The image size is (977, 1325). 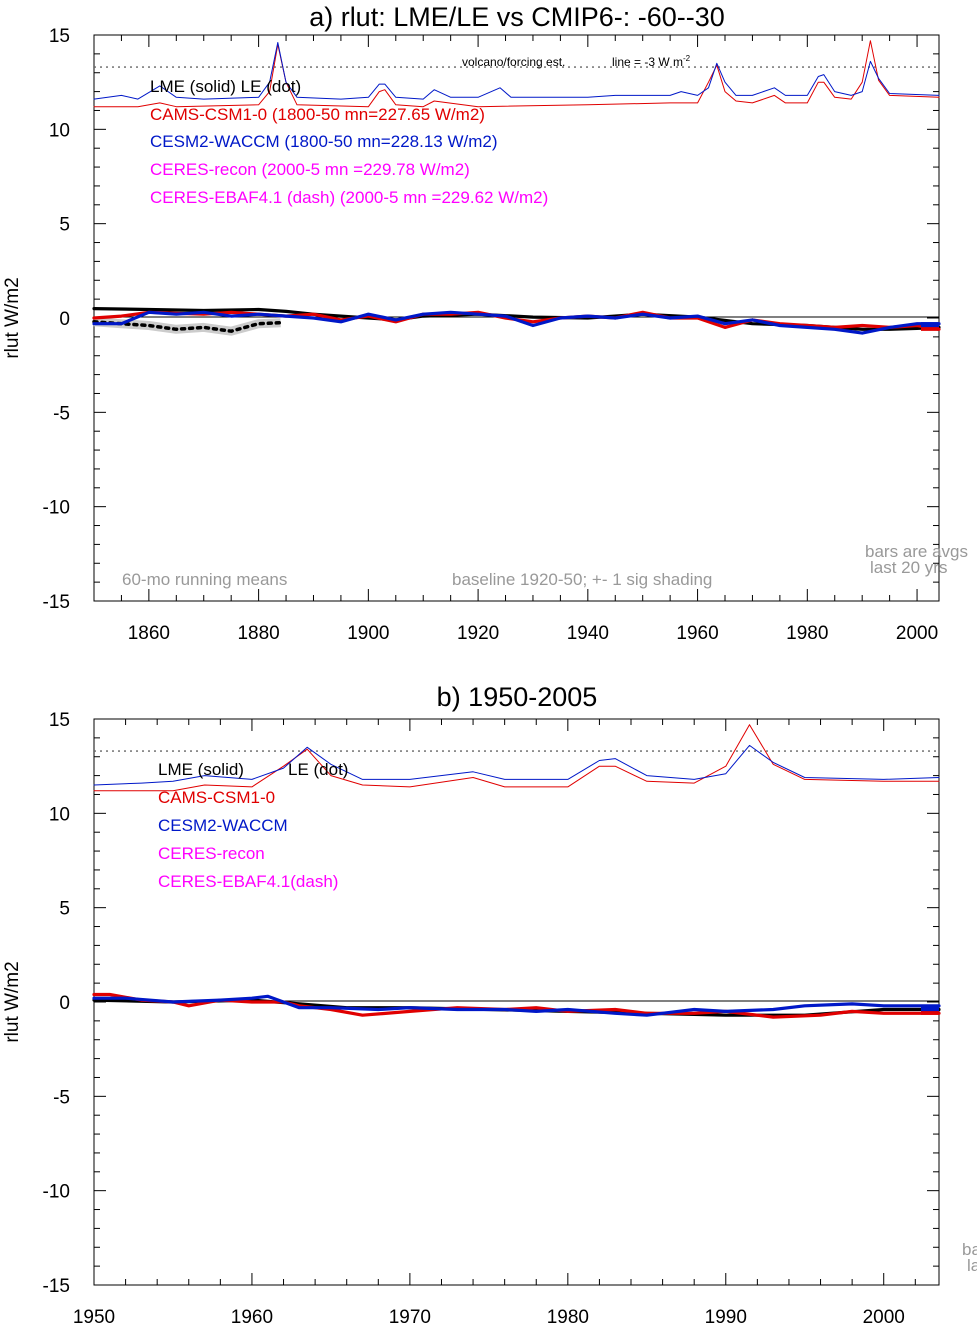 What do you see at coordinates (248, 881) in the screenshot?
I see `panel-b-legend-ceres-ebaf: CERES-EBAF4.1(dash)` at bounding box center [248, 881].